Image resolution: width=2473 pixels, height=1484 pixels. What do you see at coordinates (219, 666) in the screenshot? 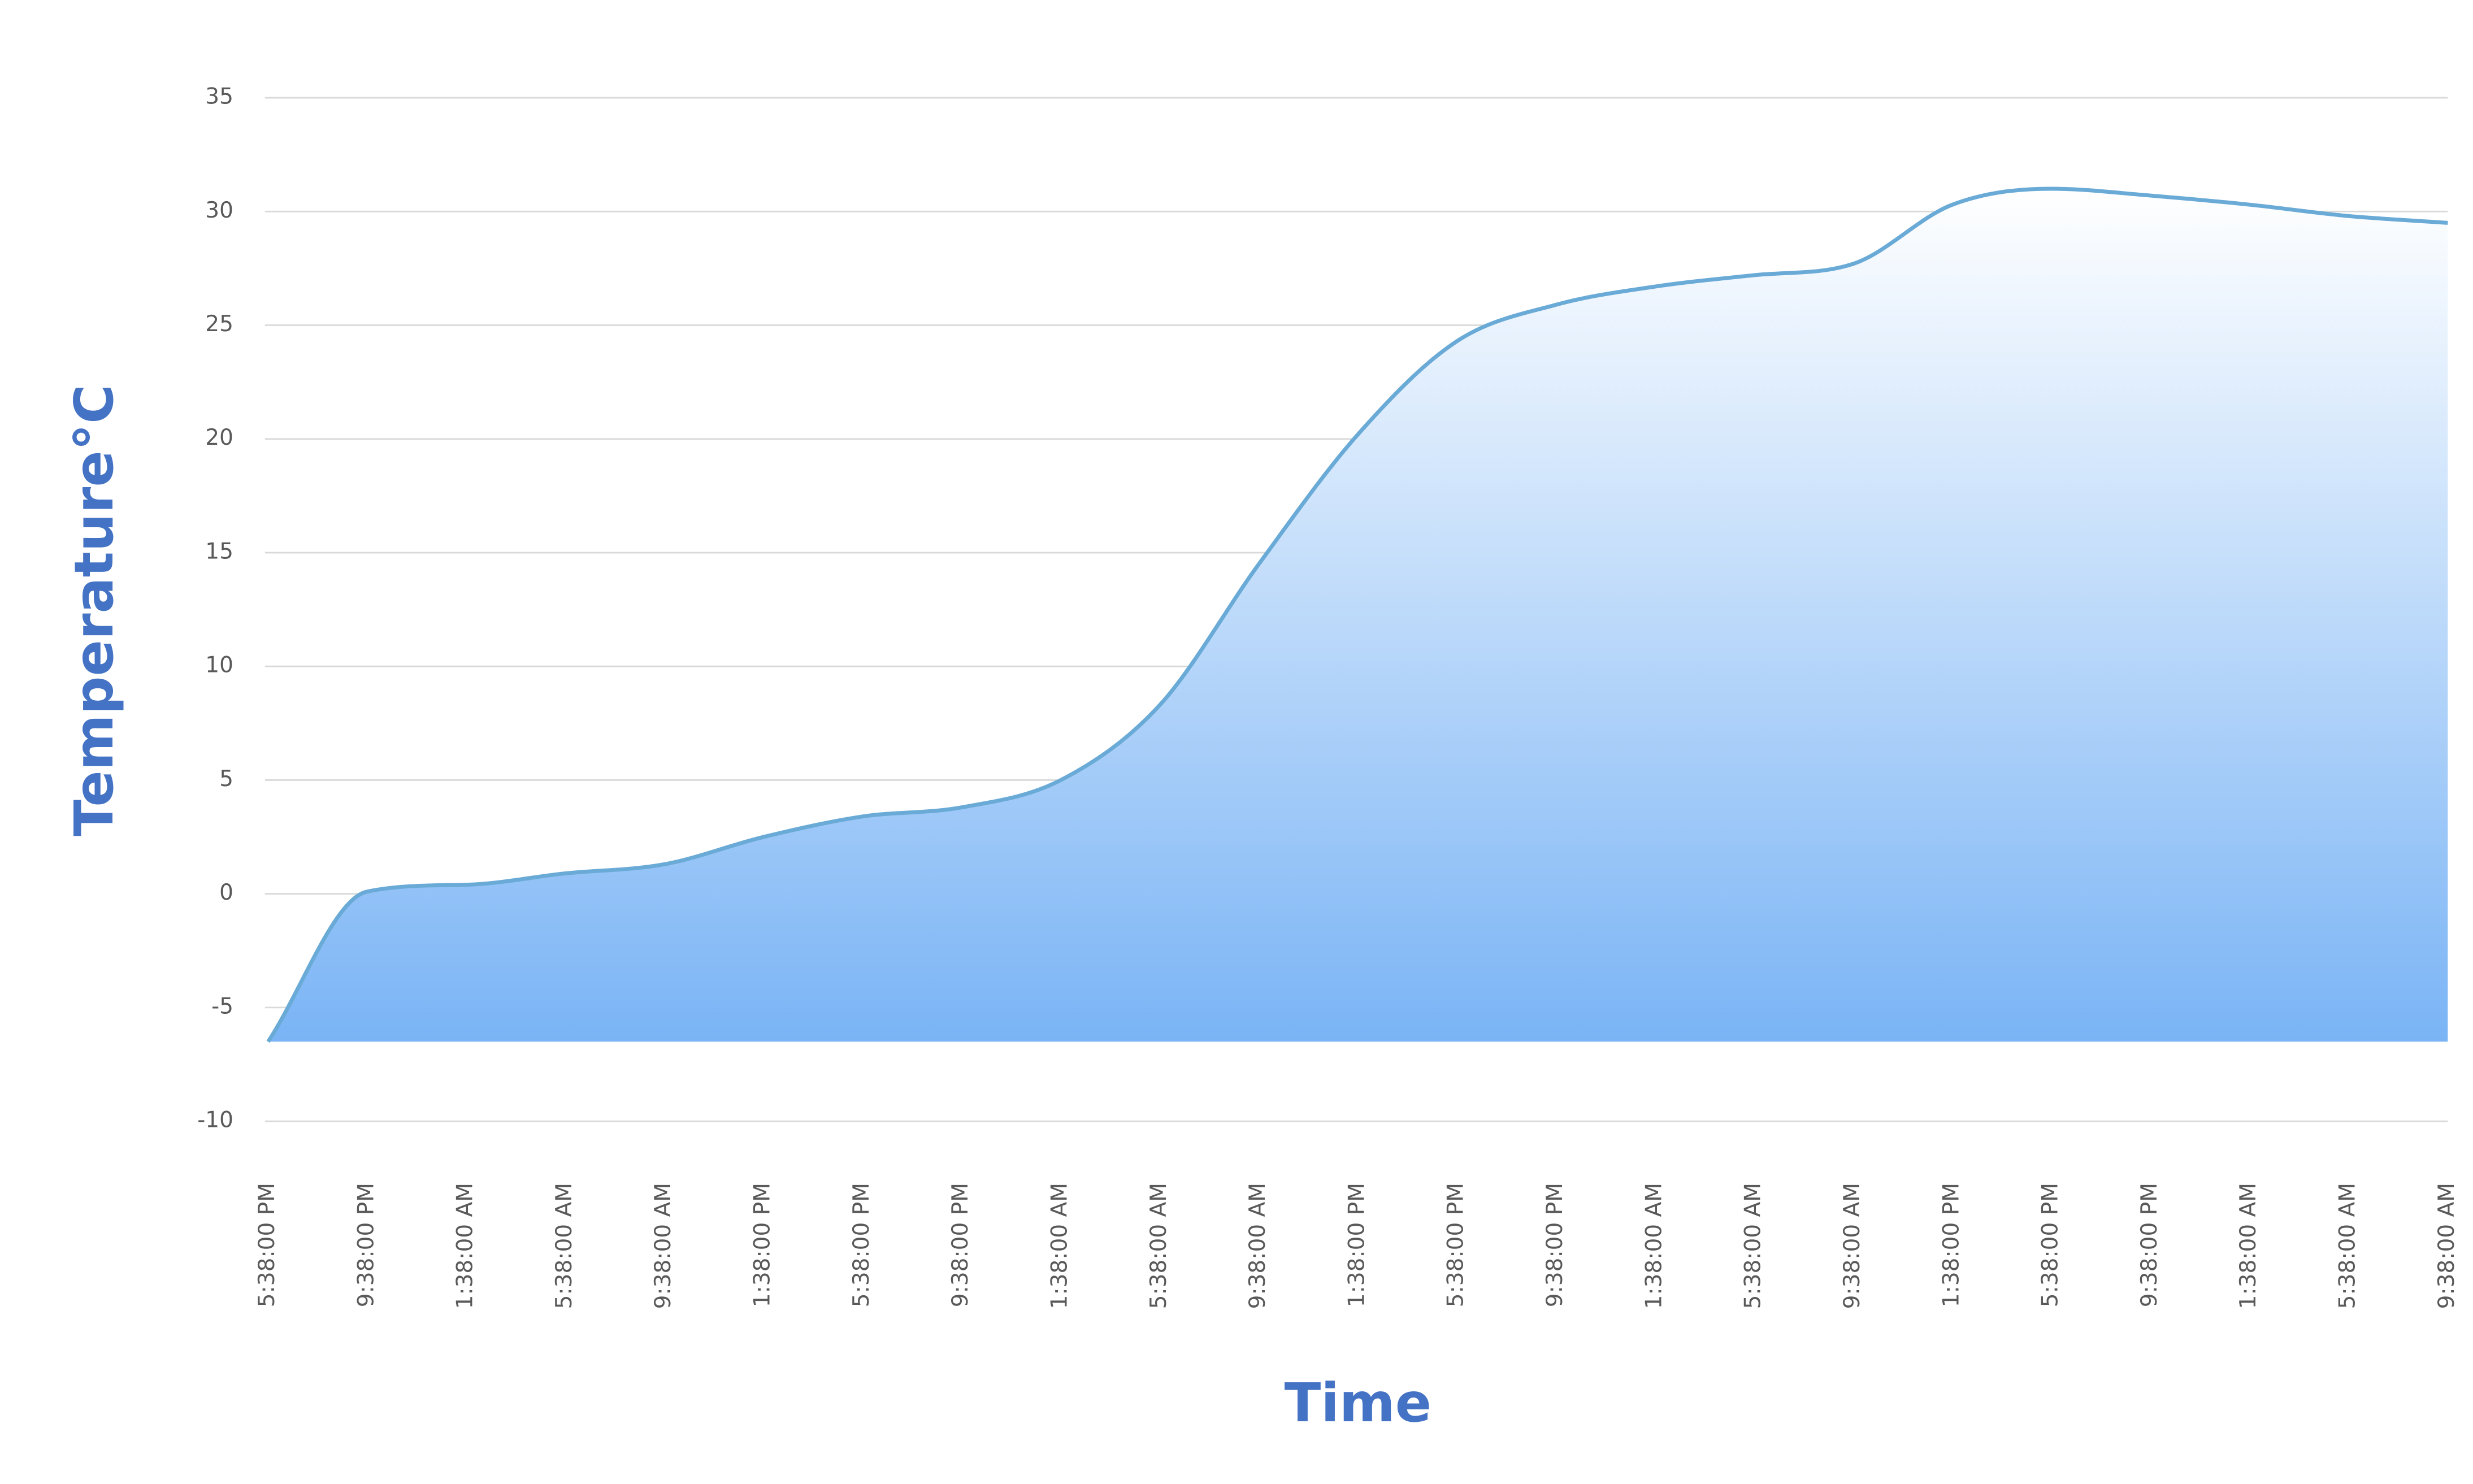
I see `y-tick-label: 10` at bounding box center [219, 666].